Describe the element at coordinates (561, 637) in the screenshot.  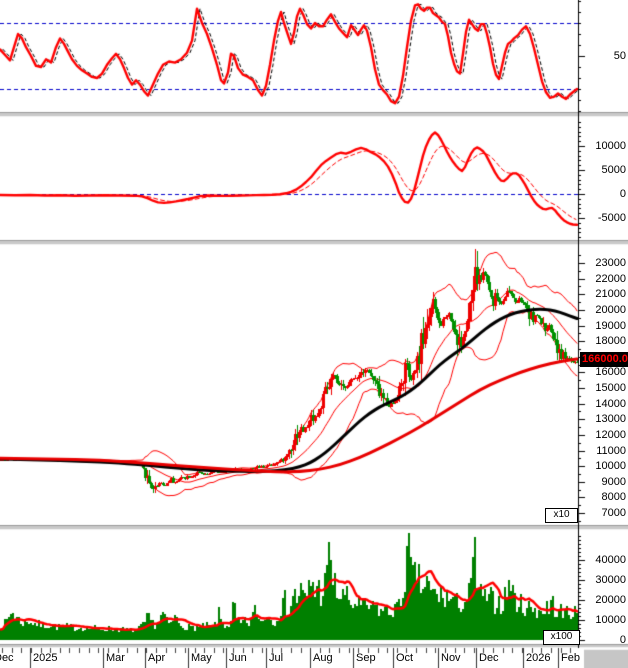
I see `volume-axis-multiplier-badge: x100` at that location.